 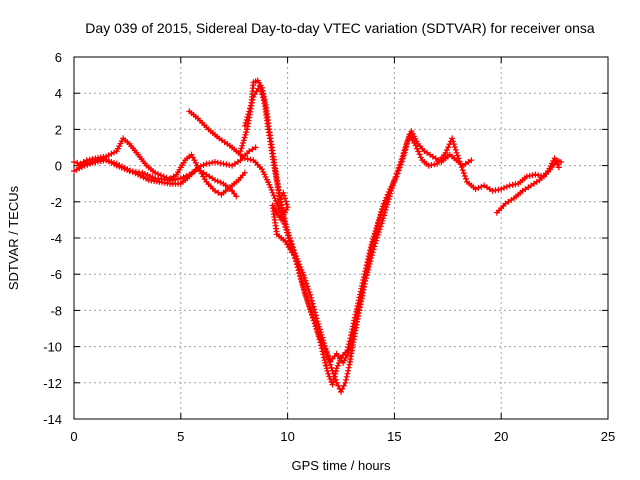 What do you see at coordinates (56, 274) in the screenshot?
I see `y-tick-label: -6` at bounding box center [56, 274].